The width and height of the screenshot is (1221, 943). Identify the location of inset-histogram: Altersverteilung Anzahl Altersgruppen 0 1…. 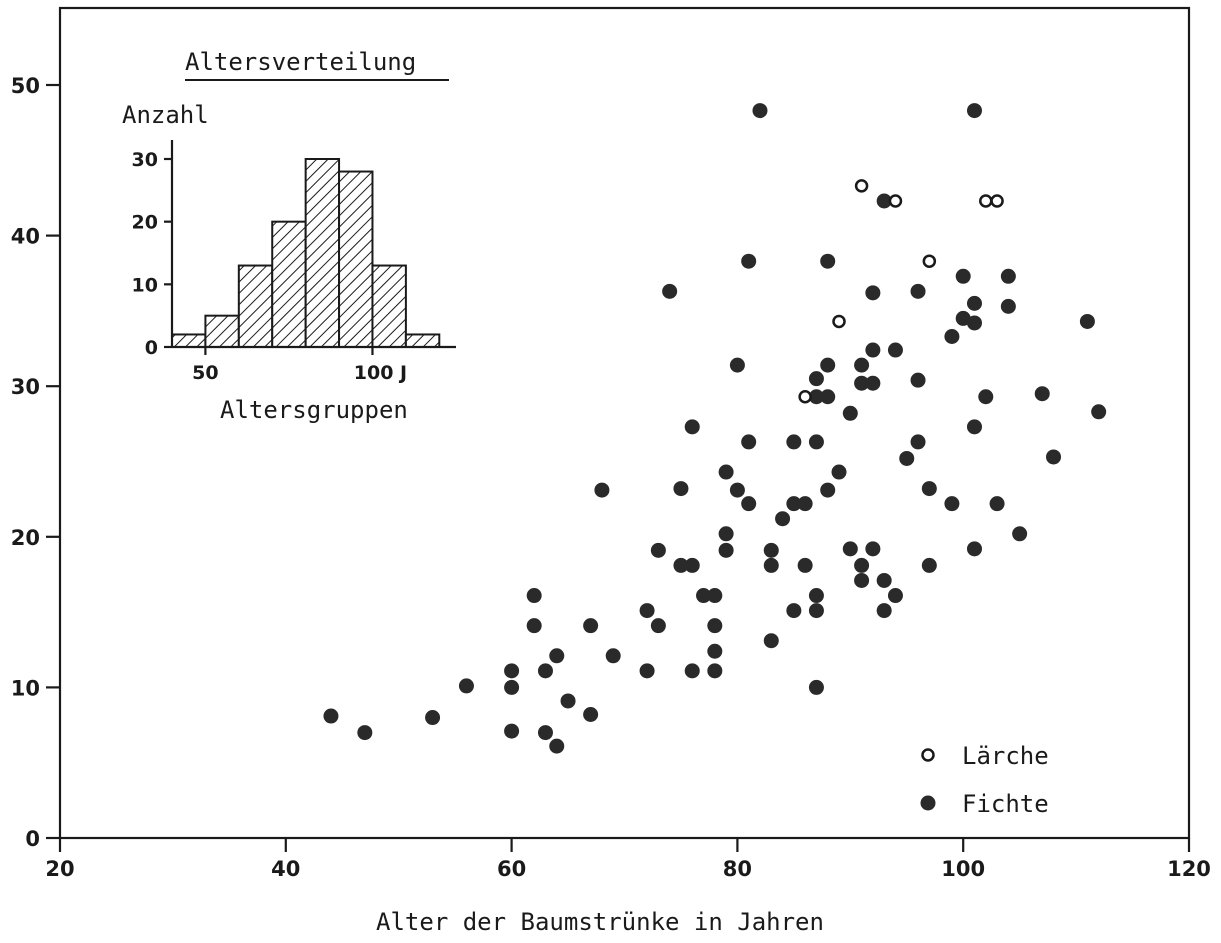
(289, 236).